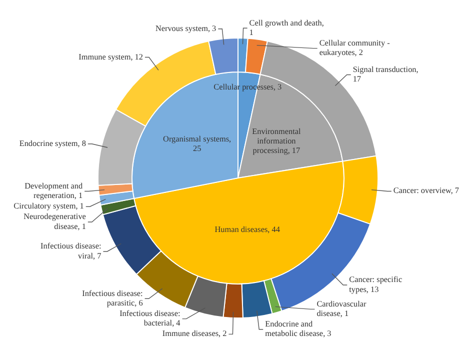  What do you see at coordinates (247, 229) in the screenshot?
I see `slice-label: Human diseases, 44` at bounding box center [247, 229].